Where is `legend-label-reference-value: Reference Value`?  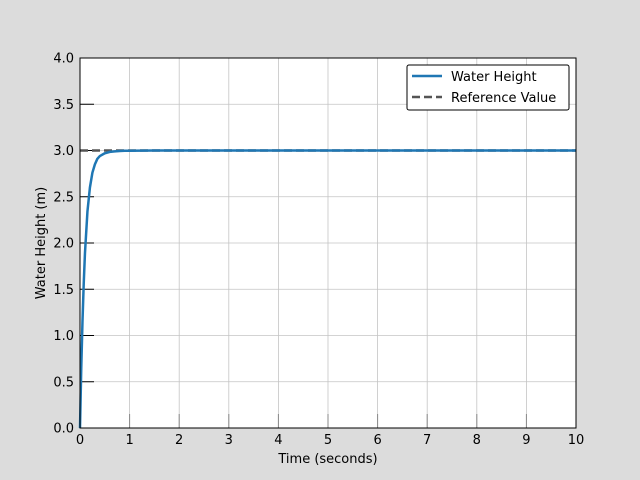
legend-label-reference-value: Reference Value is located at coordinates (503, 98).